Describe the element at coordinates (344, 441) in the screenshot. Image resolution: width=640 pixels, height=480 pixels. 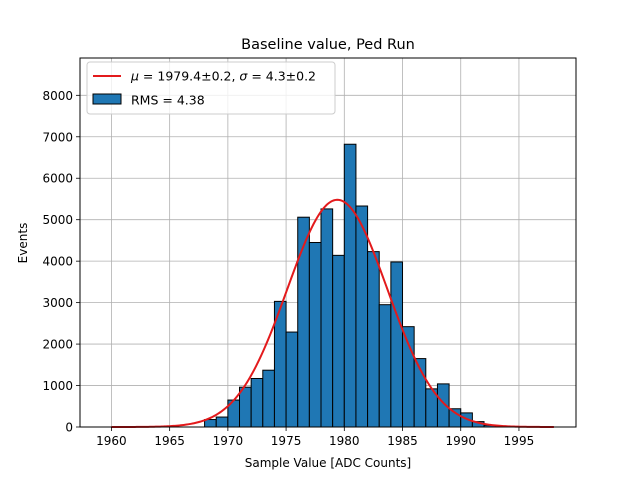
I see `x-tick-label: 1980` at that location.